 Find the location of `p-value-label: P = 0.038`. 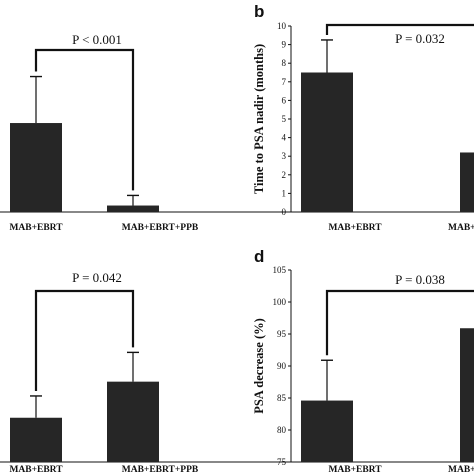

p-value-label: P = 0.038 is located at coordinates (420, 279).